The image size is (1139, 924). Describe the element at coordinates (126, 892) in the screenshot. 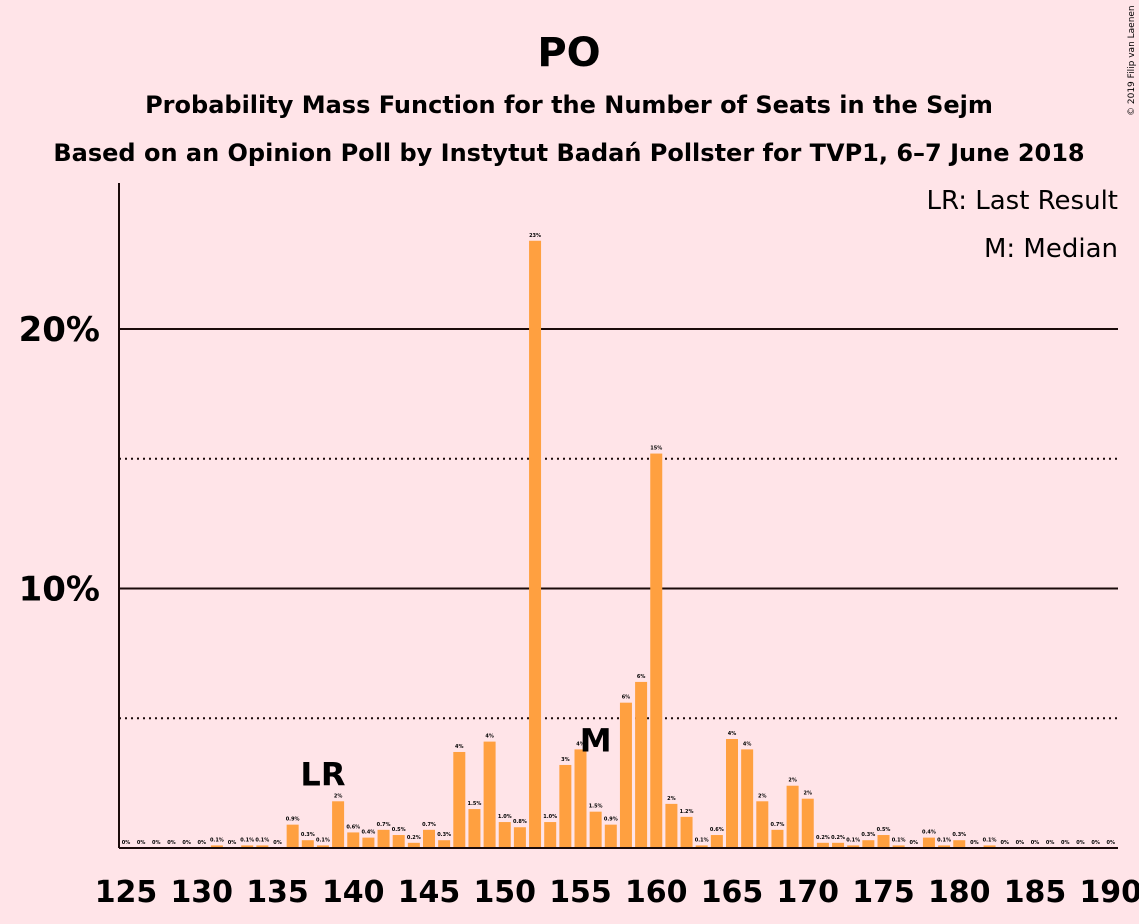

I see `x-tick-label-125: 125` at that location.